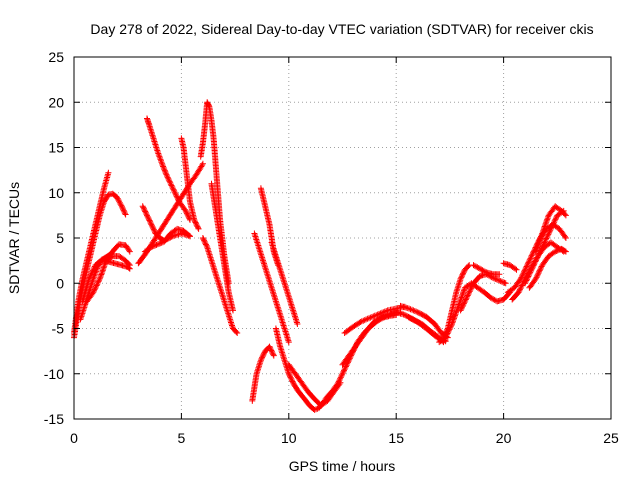 This screenshot has width=640, height=480. I want to click on x-tick-label: 5, so click(182, 438).